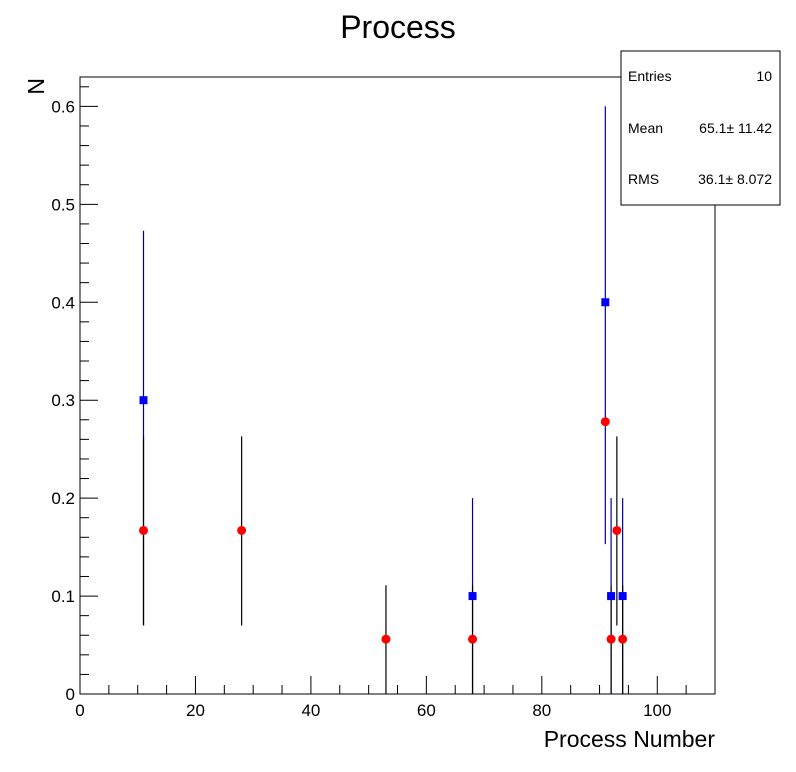 The width and height of the screenshot is (796, 772). What do you see at coordinates (650, 76) in the screenshot?
I see `stats-entries-label: Entries` at bounding box center [650, 76].